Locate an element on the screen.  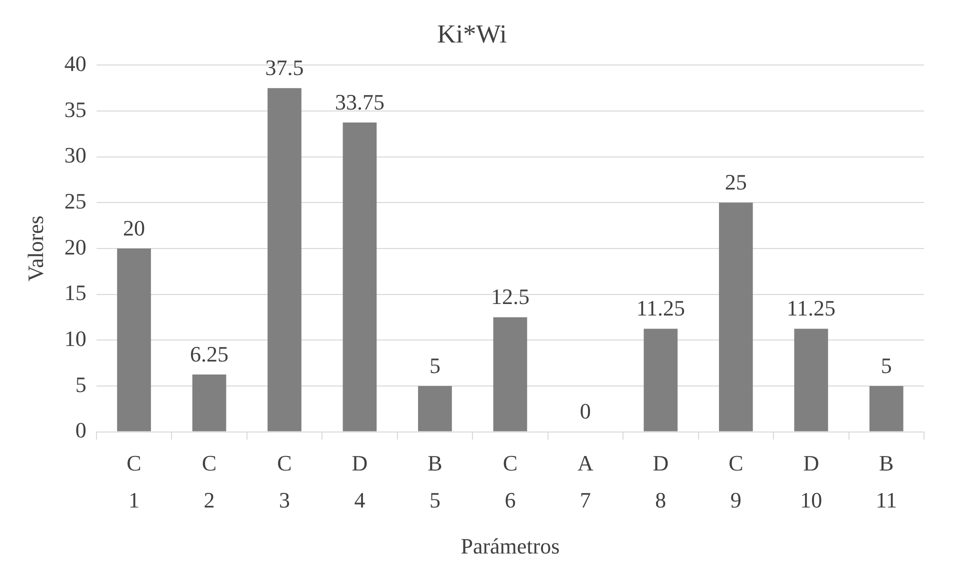
y-tick-label: 40 is located at coordinates (75, 63).